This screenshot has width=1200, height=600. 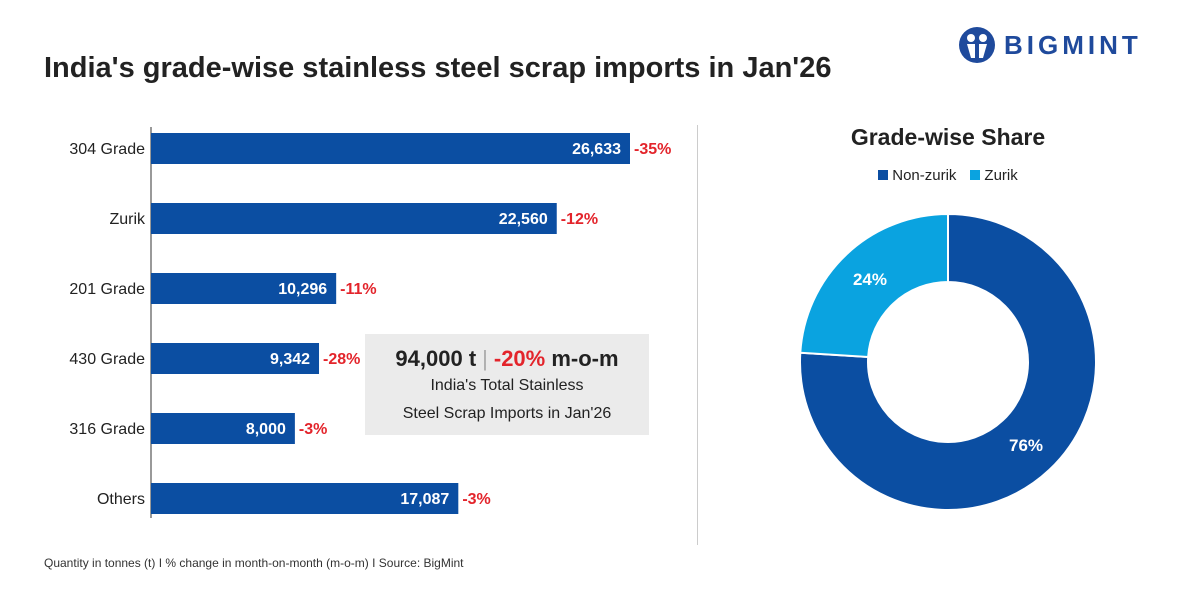 What do you see at coordinates (596, 149) in the screenshot?
I see `value-label: 26,633` at bounding box center [596, 149].